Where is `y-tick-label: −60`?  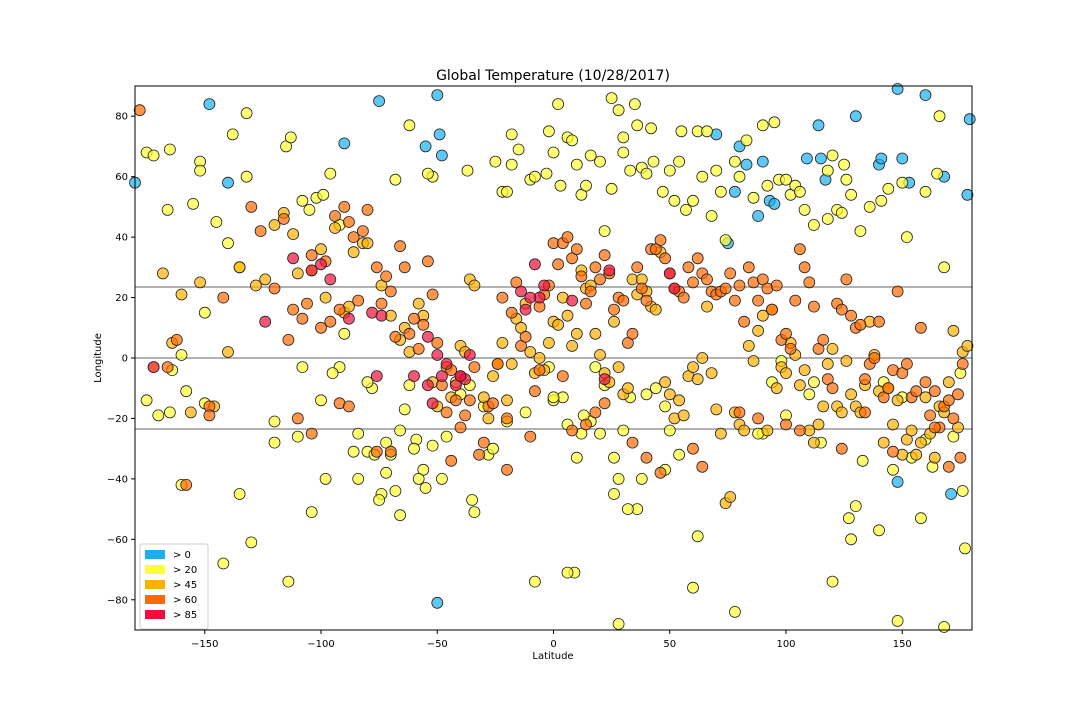
y-tick-label: −60 is located at coordinates (117, 540).